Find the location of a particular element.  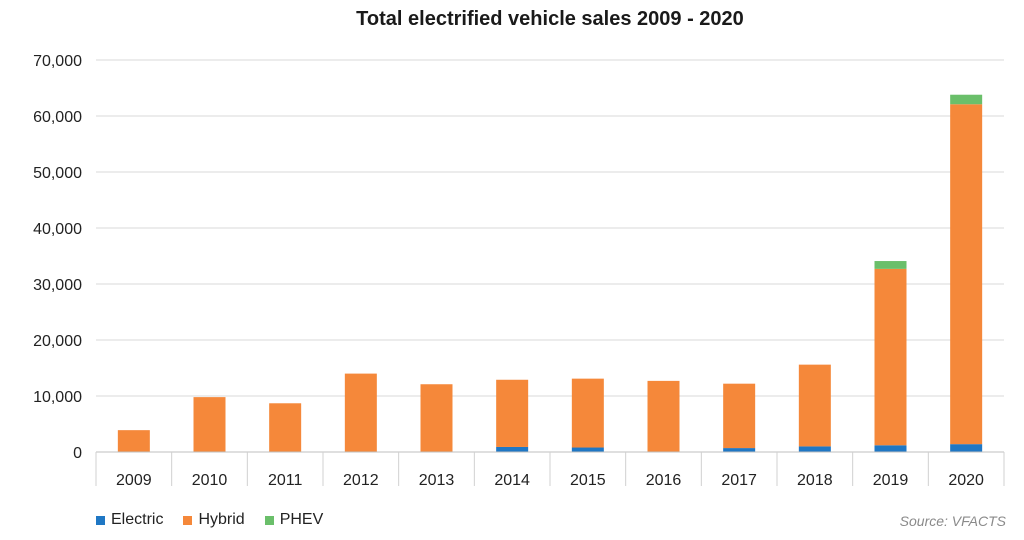

legend: Electric Hybrid PHEV is located at coordinates (209, 520).